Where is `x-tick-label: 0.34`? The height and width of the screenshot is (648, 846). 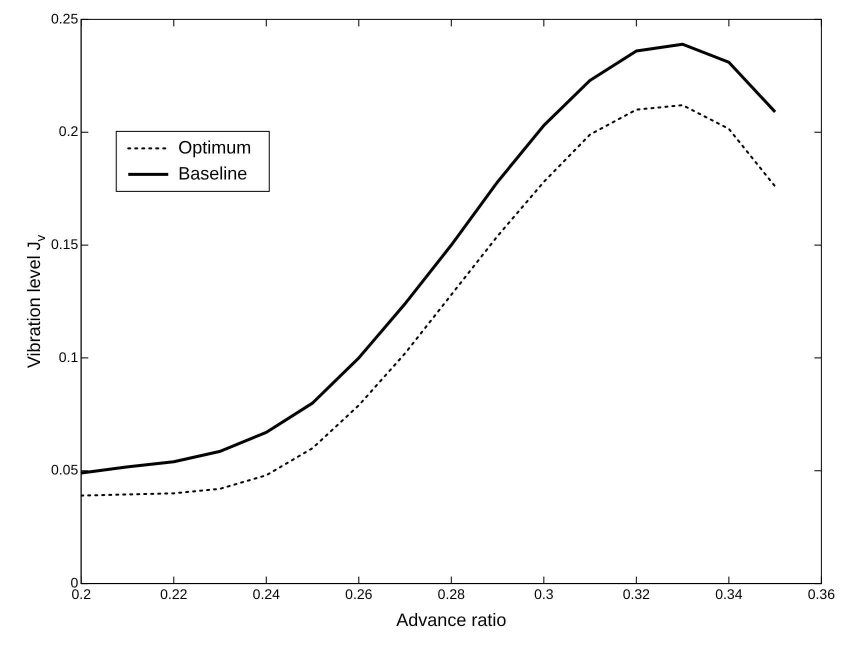
x-tick-label: 0.34 is located at coordinates (729, 594).